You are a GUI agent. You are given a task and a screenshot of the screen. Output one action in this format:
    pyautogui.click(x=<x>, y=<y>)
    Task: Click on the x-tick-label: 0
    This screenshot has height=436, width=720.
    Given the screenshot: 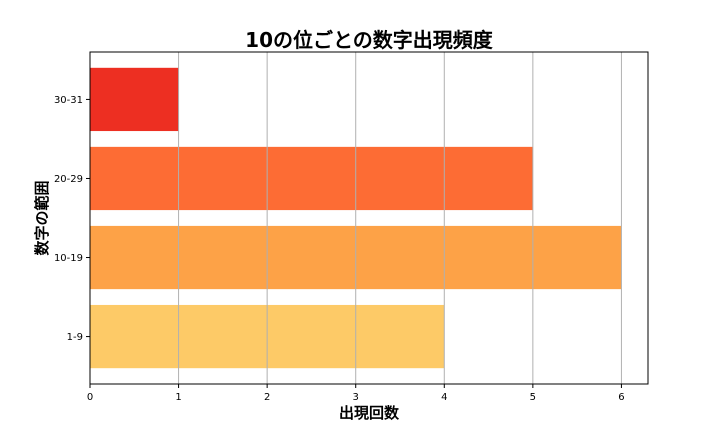 What is the action you would take?
    pyautogui.click(x=90, y=397)
    